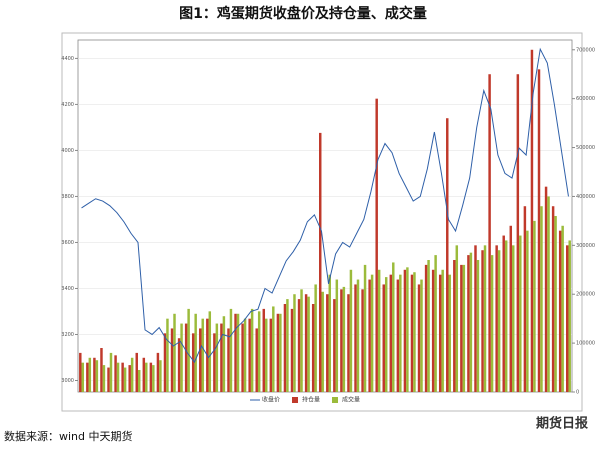  Describe the element at coordinates (585, 246) in the screenshot. I see `y2-tick-label: 300000` at that location.